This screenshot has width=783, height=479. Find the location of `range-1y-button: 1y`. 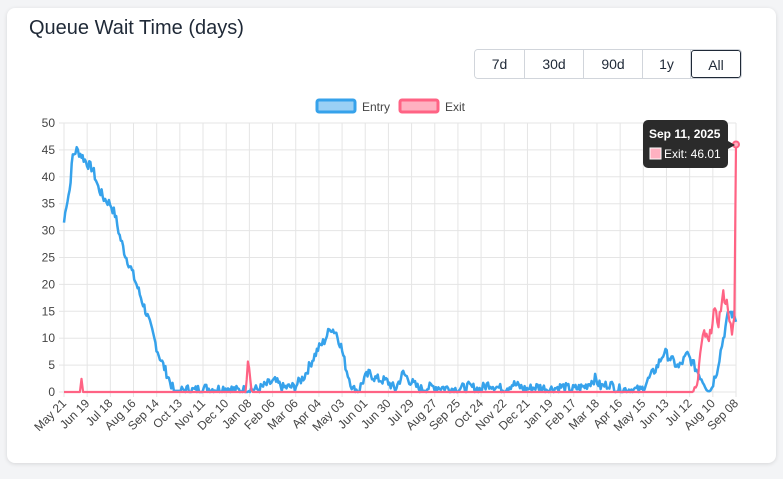

range-1y-button: 1y is located at coordinates (667, 64).